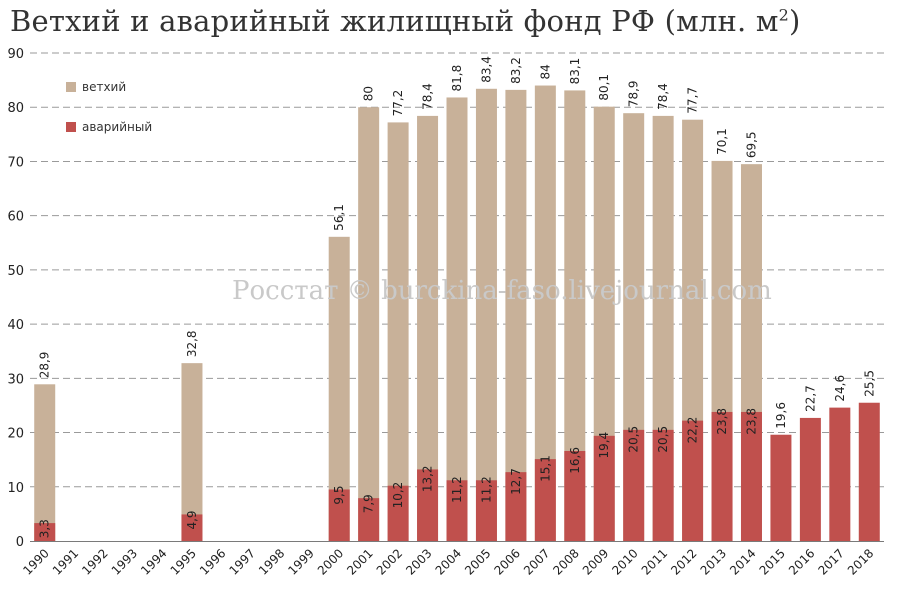 This screenshot has width=900, height=594. Describe the element at coordinates (772, 561) in the screenshot. I see `x-tick-label: 2015` at that location.